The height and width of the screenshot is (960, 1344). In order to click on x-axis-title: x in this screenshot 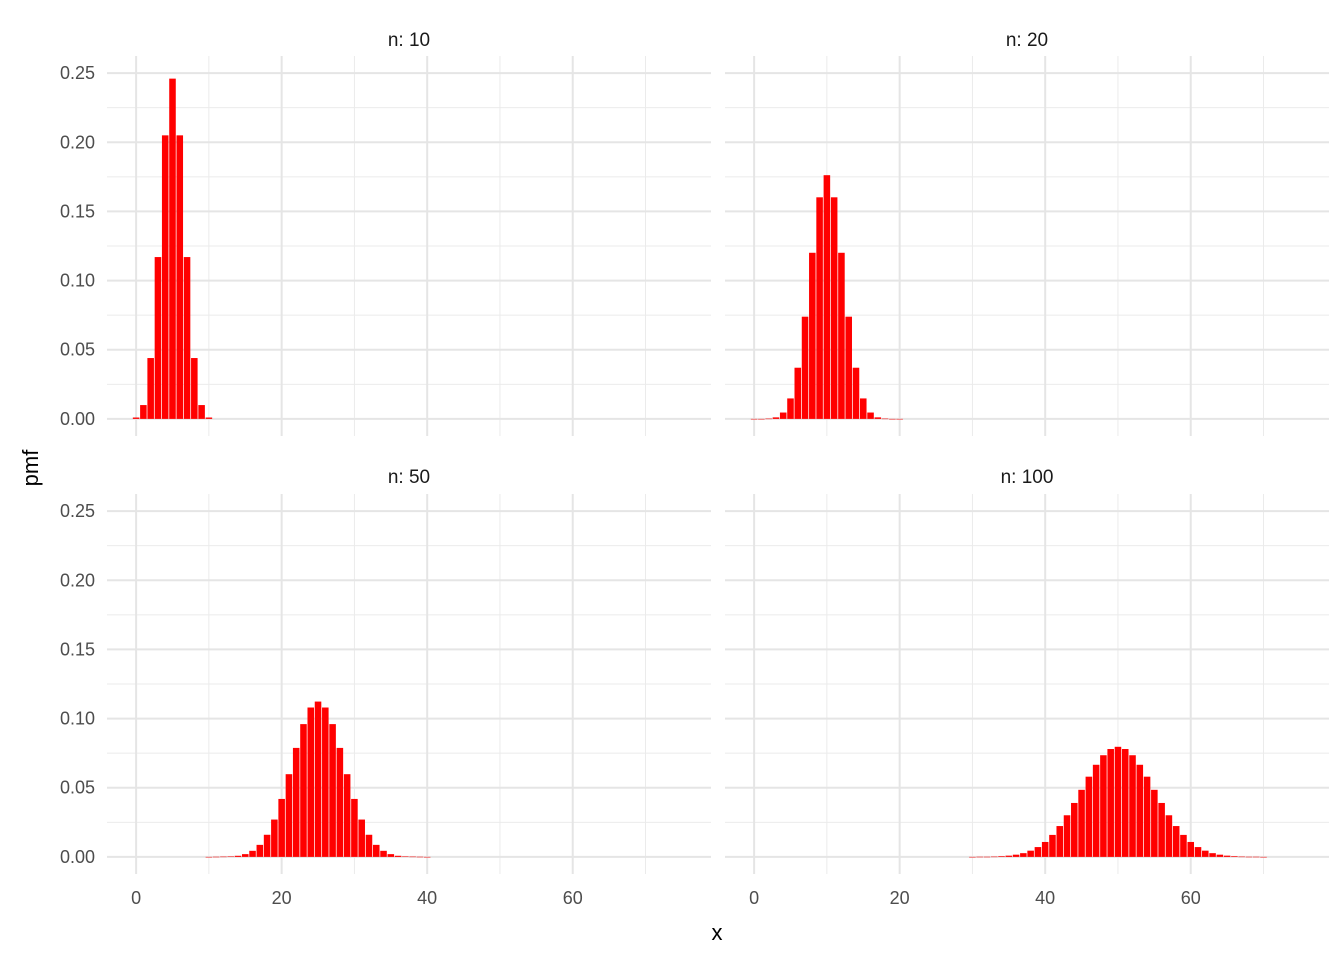, I will do `click(717, 932)`.